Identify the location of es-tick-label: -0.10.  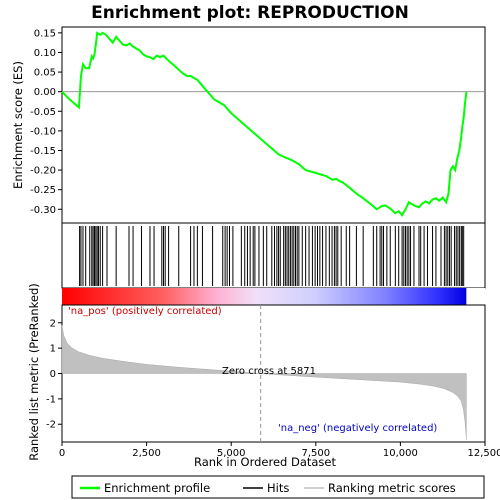
(43, 131).